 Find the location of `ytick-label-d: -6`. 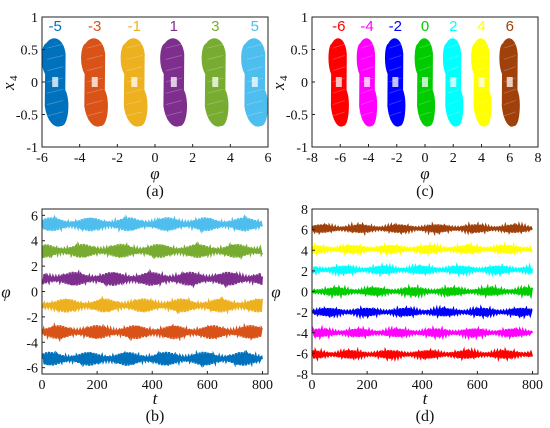

ytick-label-d: -6 is located at coordinates (302, 354).